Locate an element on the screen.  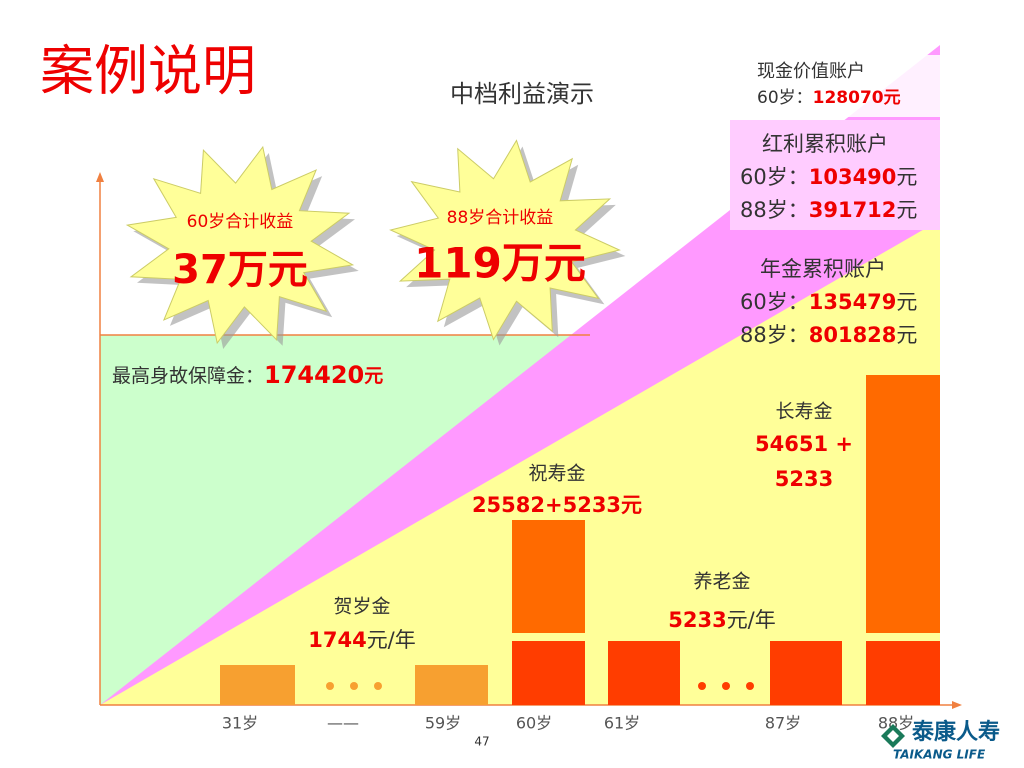
x-label: 31岁 is located at coordinates (240, 723).